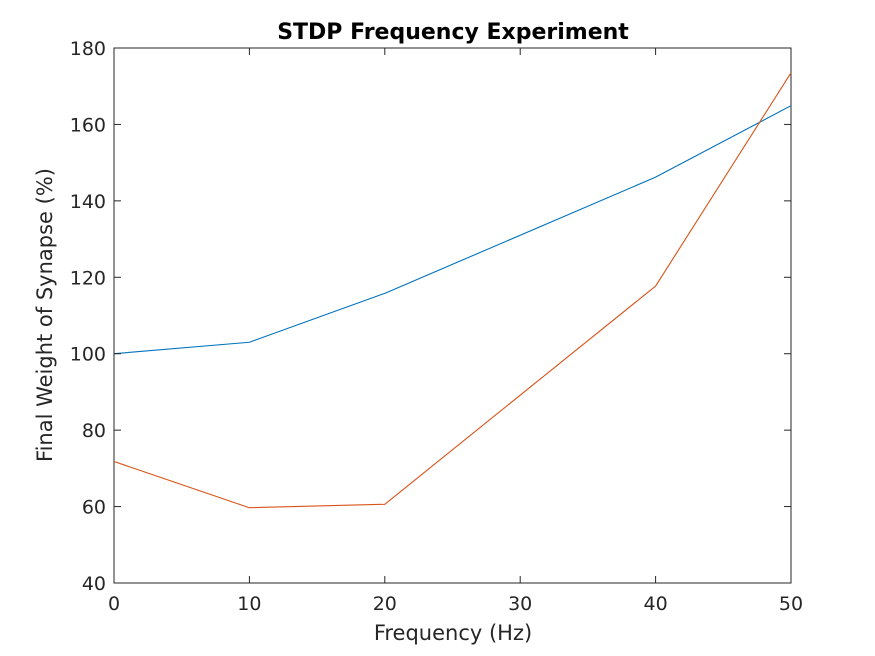 This screenshot has height=656, width=875. I want to click on y-tick-label: 100, so click(88, 355).